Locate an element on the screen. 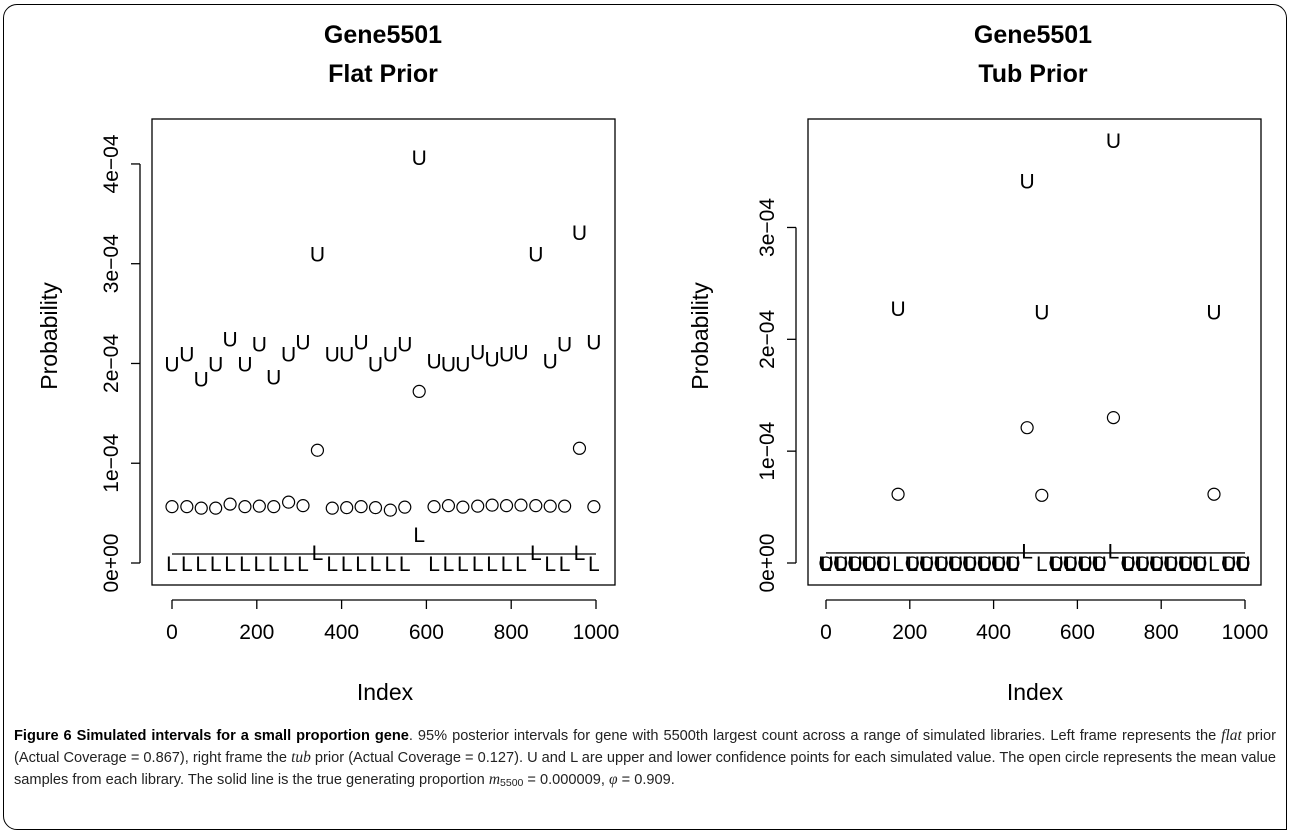 The image size is (1290, 833). caption-m-symbol: m is located at coordinates (494, 779).